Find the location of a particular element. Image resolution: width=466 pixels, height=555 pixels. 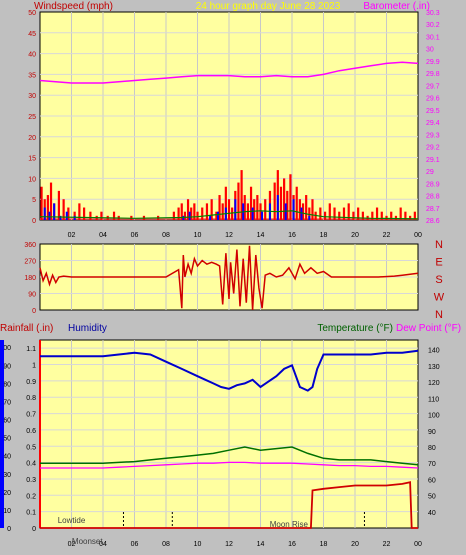

barometer-axis-title: Barometer (.in) is located at coordinates (396, 6).